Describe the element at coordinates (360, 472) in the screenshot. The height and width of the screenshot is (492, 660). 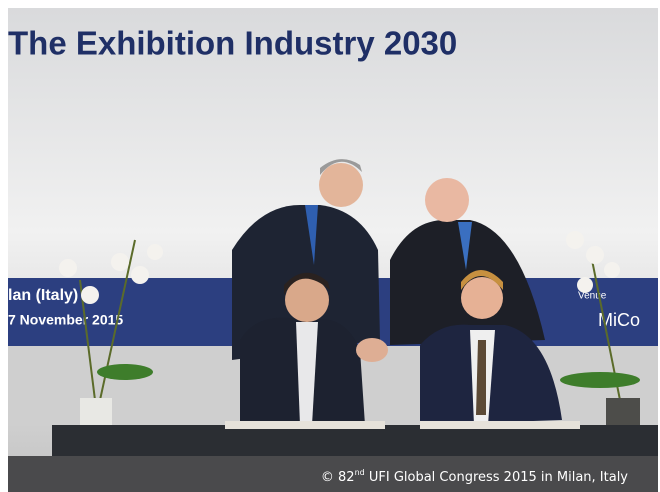
I see `caption-superscript: nd` at that location.